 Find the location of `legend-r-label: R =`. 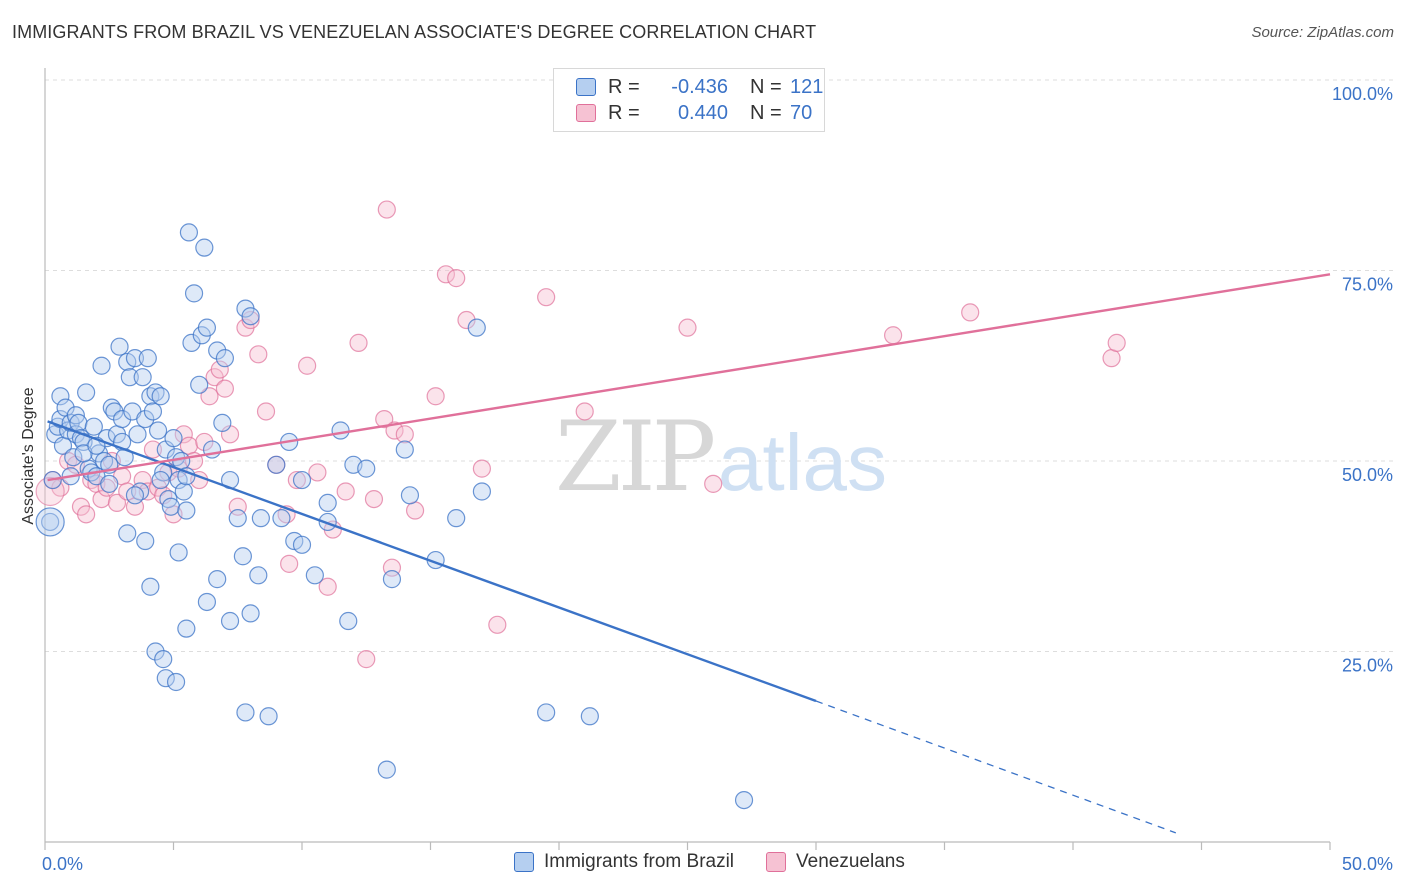

legend-r-label: R = is located at coordinates (624, 112).